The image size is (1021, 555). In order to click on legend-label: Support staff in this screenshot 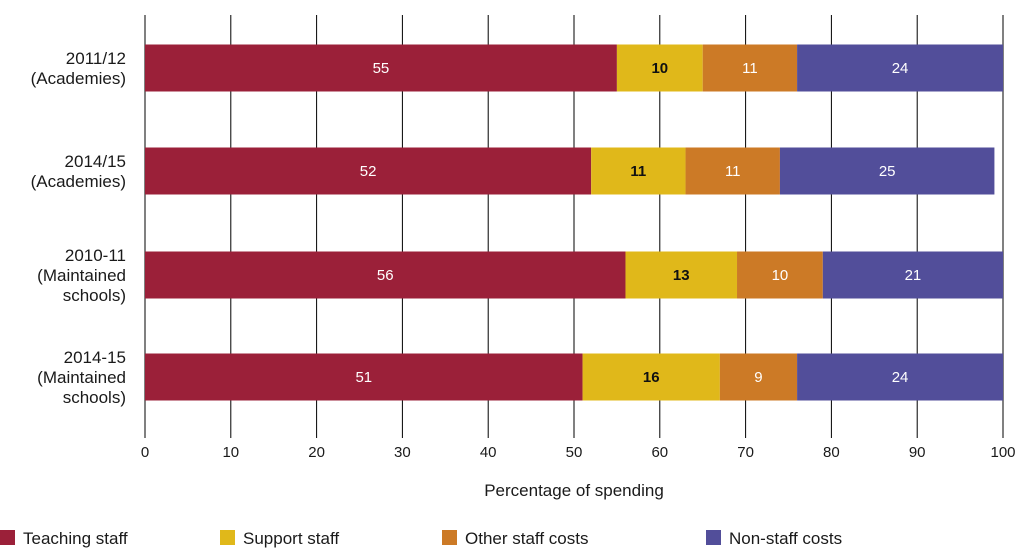, I will do `click(291, 538)`.